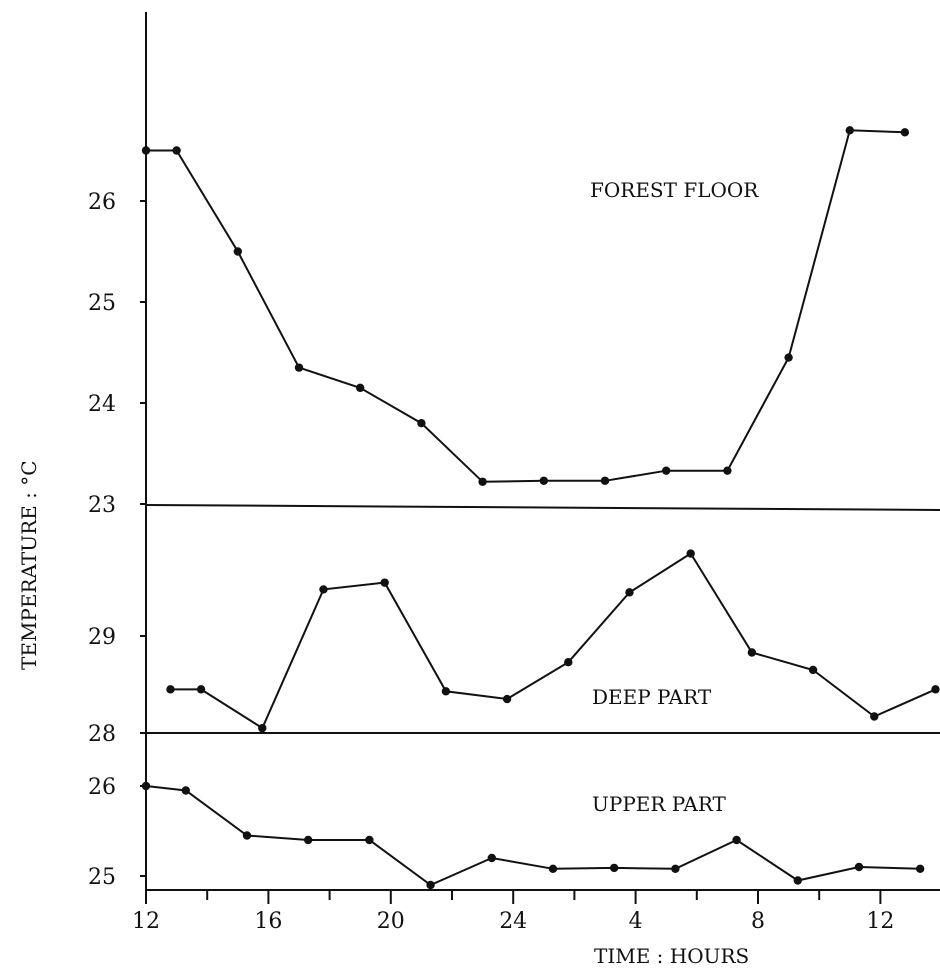 This screenshot has height=971, width=940. What do you see at coordinates (102, 303) in the screenshot?
I see `forest-floor-y-tick-label: 25` at bounding box center [102, 303].